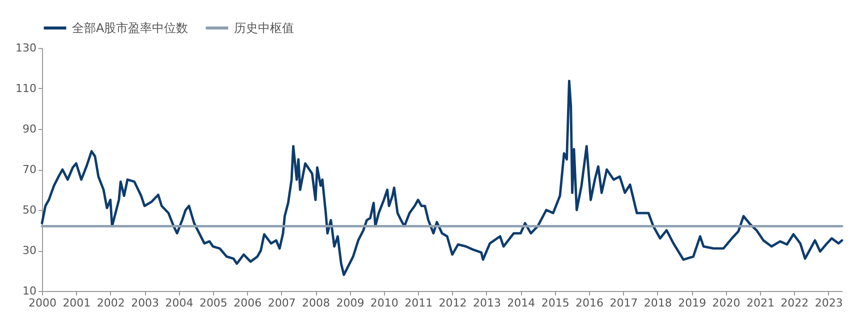 This screenshot has width=865, height=336. I want to click on x-tick-label: 2020, so click(726, 303).